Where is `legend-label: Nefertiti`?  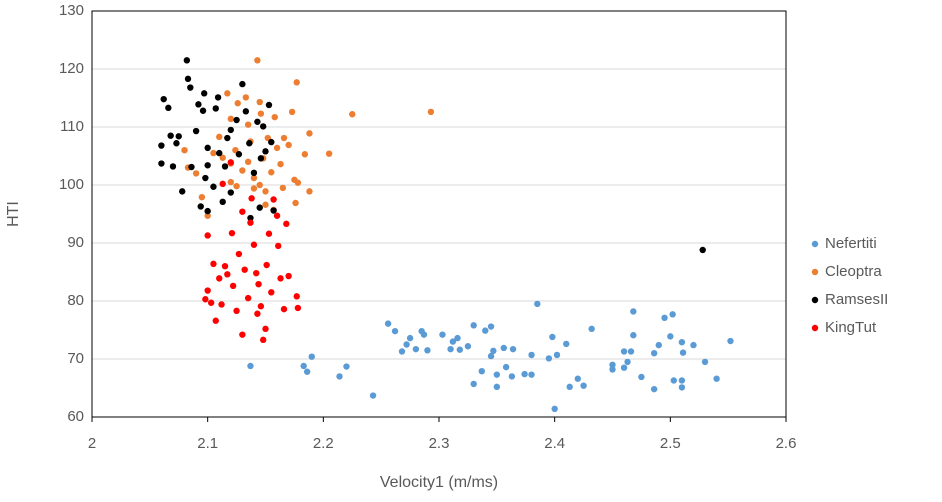 legend-label: Nefertiti is located at coordinates (851, 243).